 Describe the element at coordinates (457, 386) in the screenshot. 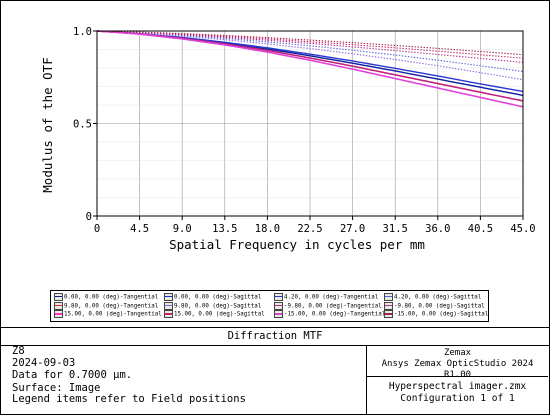

I see `file-name: Hyperspectral imager.zmx` at that location.